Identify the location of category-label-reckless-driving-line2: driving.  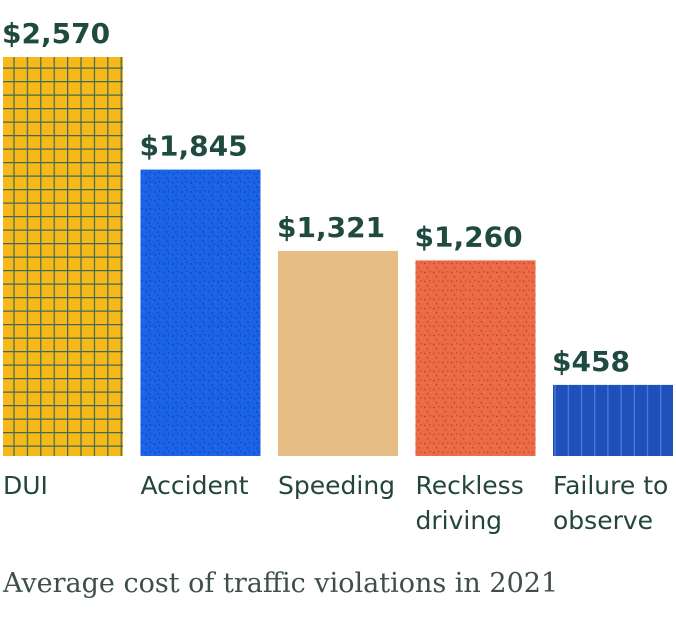
(459, 520).